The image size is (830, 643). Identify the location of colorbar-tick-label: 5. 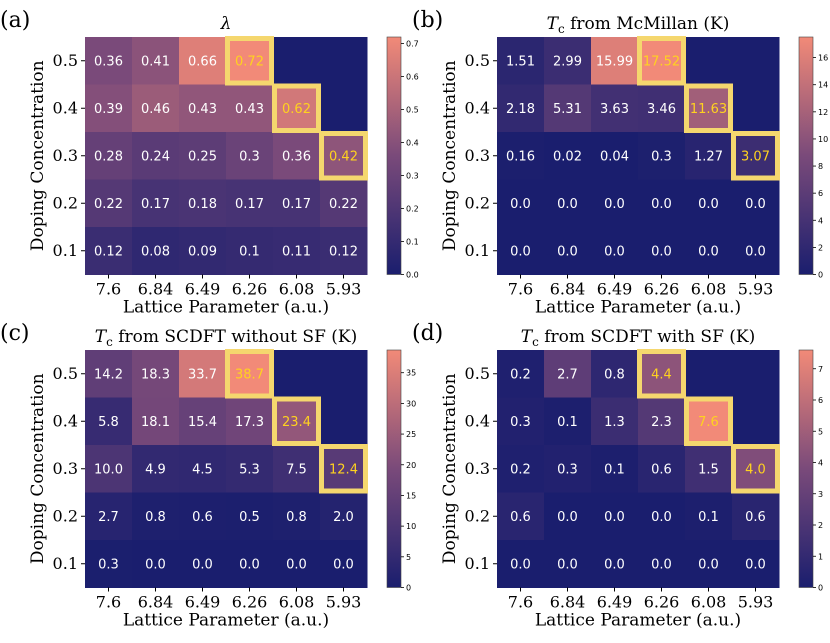
(820, 431).